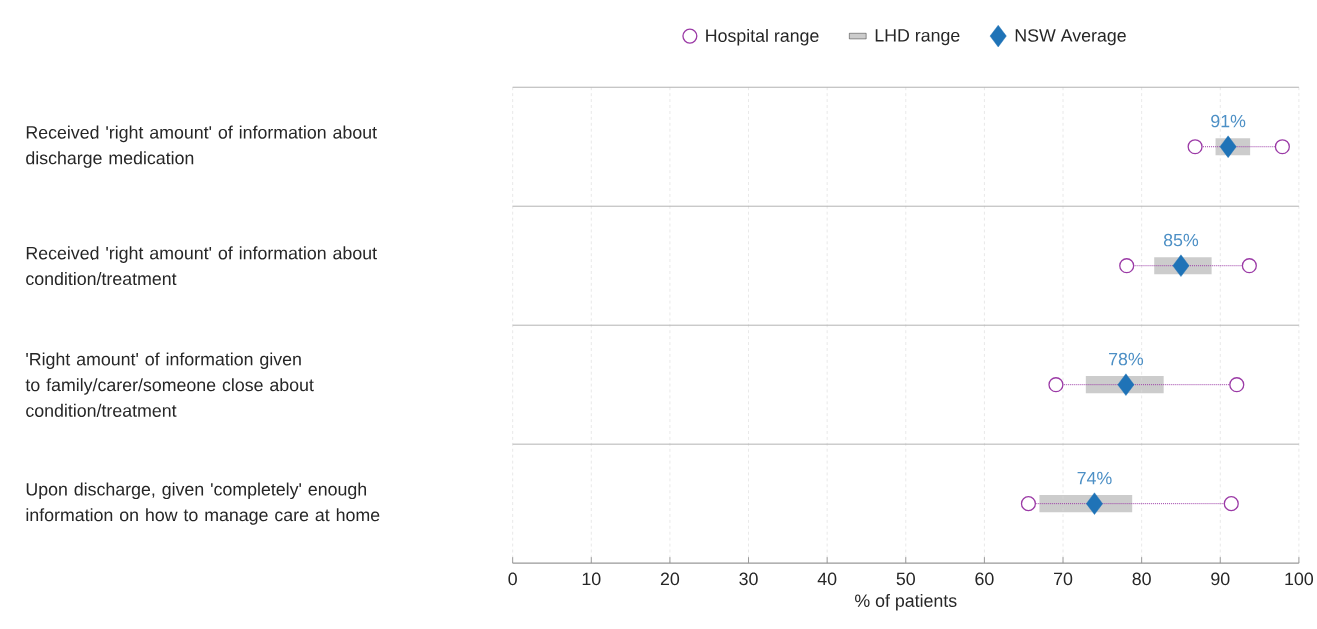 The image size is (1317, 629). Describe the element at coordinates (1126, 359) in the screenshot. I see `data-label: 78%` at that location.